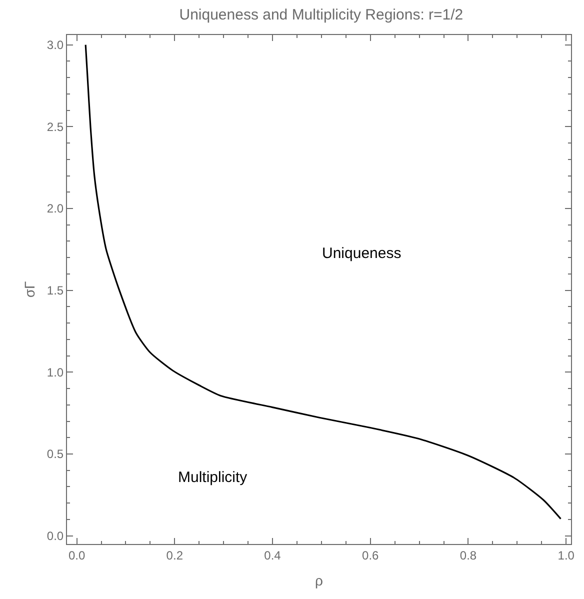 This screenshot has width=584, height=599. What do you see at coordinates (55, 209) in the screenshot?
I see `y-tick-label: 2.0` at bounding box center [55, 209].